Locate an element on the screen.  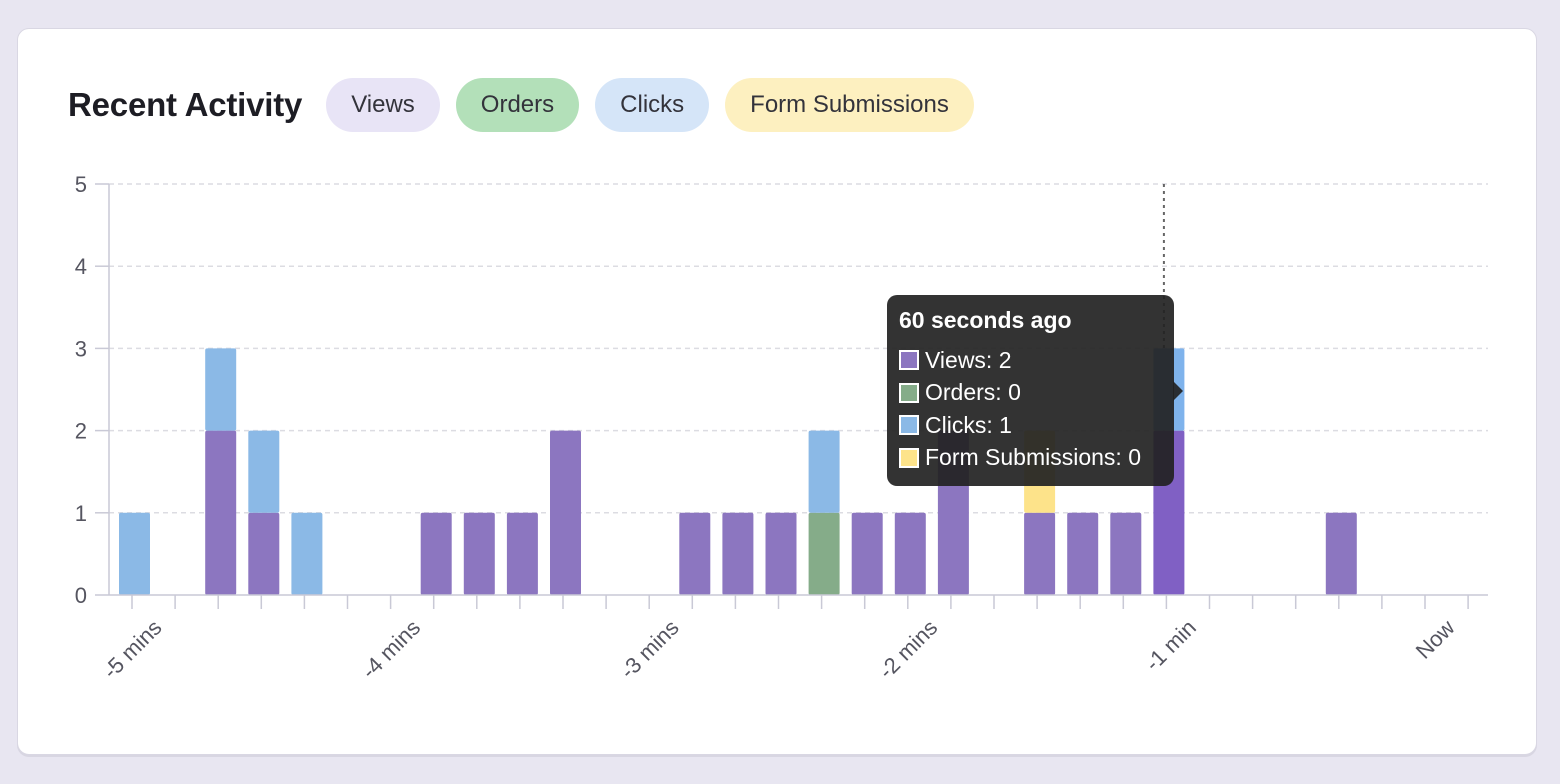
views-swatch is located at coordinates (909, 360).